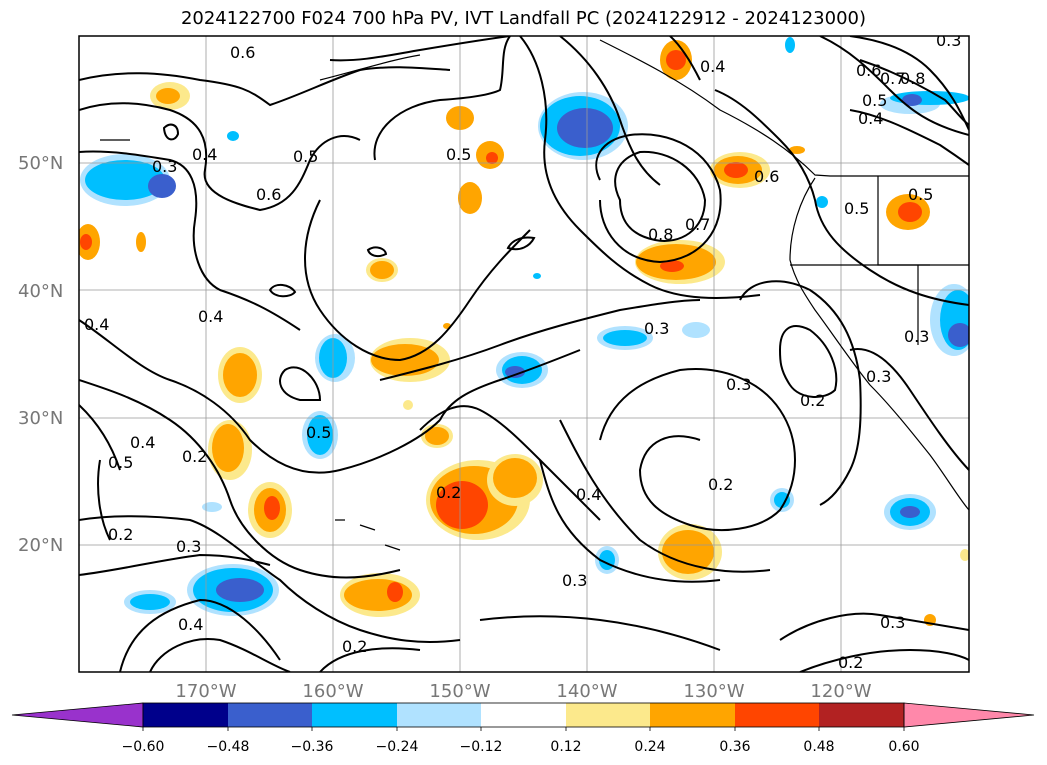 The height and width of the screenshot is (765, 1047). Describe the element at coordinates (40, 163) in the screenshot. I see `lat-label-50n: 50°N` at that location.